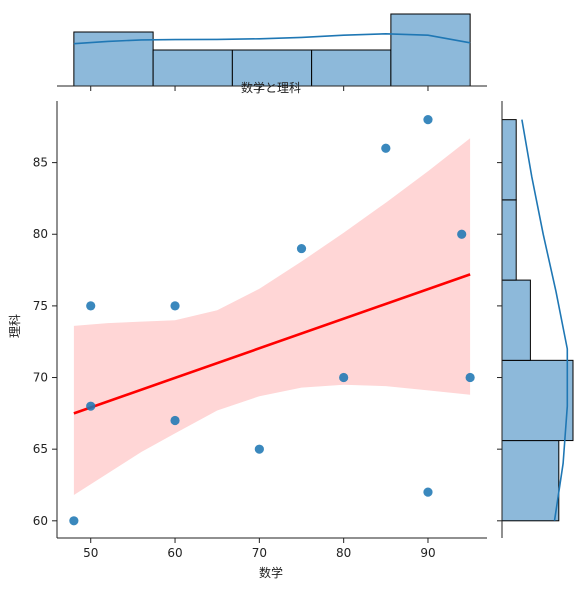 The width and height of the screenshot is (586, 590). I want to click on y-axis-title: 理科, so click(15, 326).